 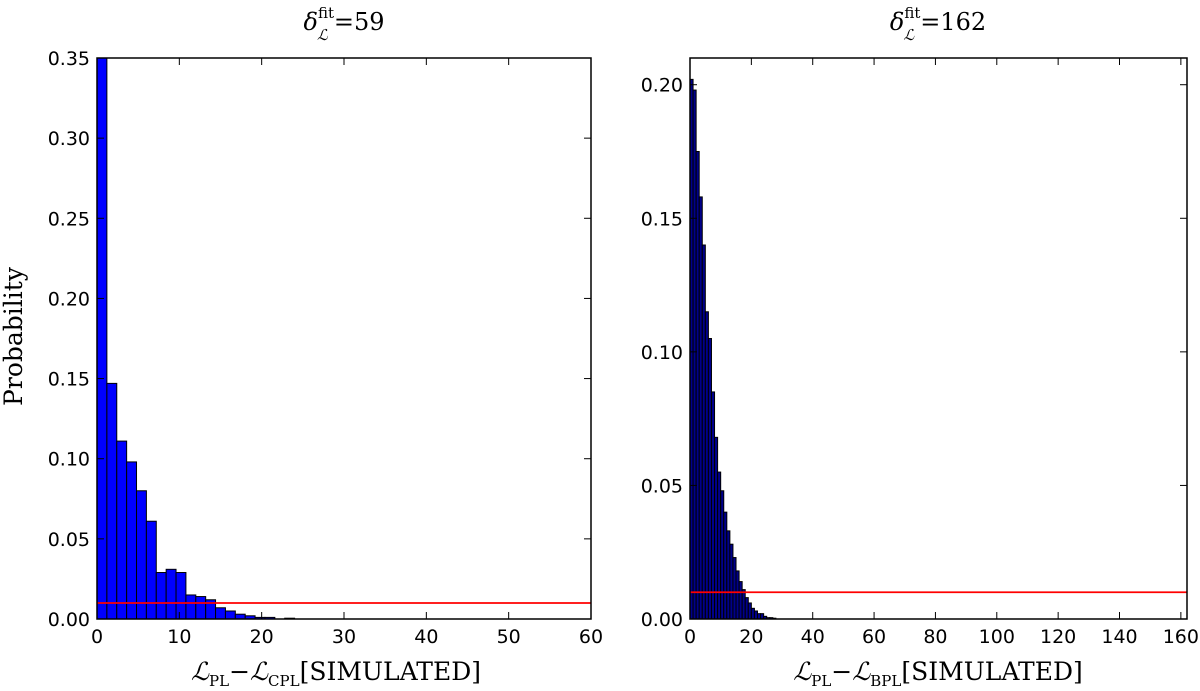 What do you see at coordinates (219, 681) in the screenshot?
I see `left-xlabel-a-sub: PL` at bounding box center [219, 681].